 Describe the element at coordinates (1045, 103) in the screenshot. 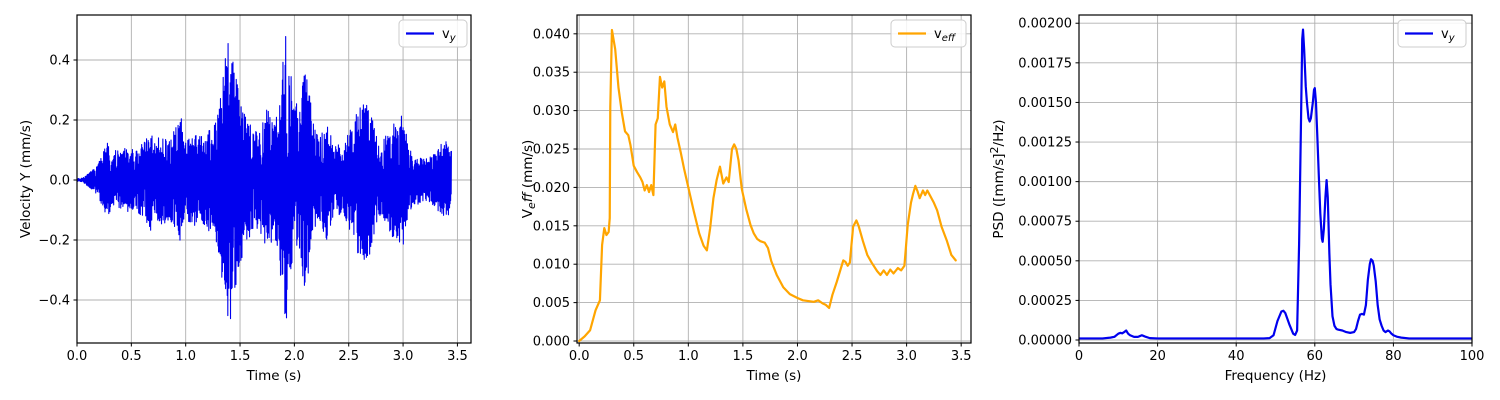

I see `psd-frequency-ytick-label: 0.00150` at that location.